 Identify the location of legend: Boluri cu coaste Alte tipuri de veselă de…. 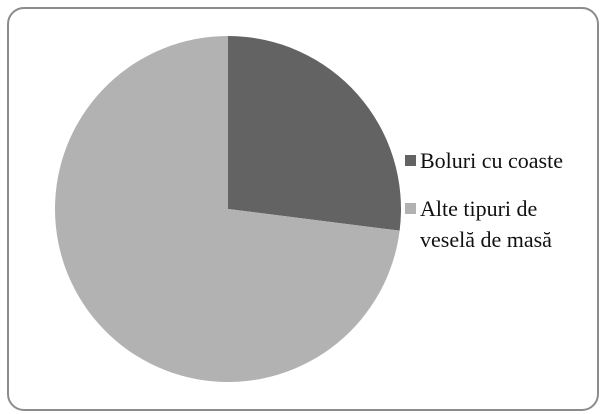
(492, 208).